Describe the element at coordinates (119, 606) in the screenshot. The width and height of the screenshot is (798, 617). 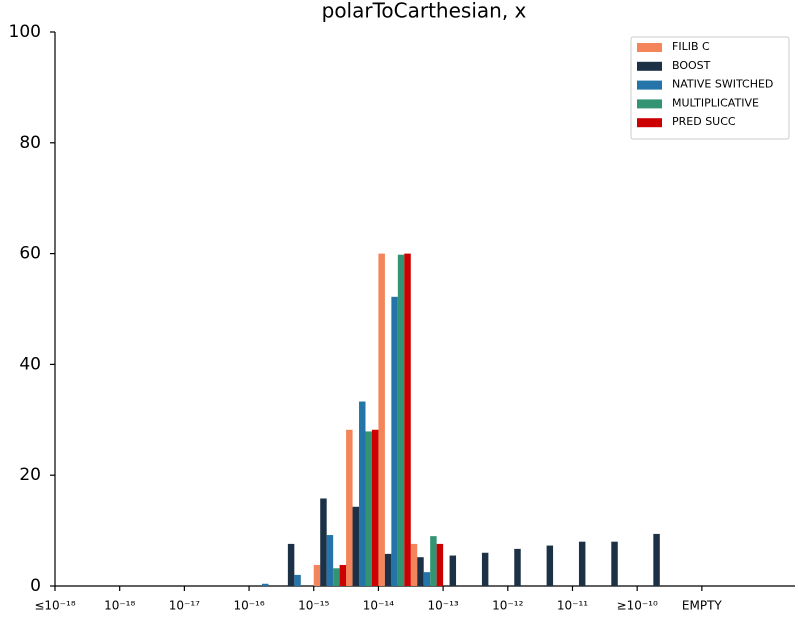
I see `x-tick-label: 10⁻¹⁸` at that location.